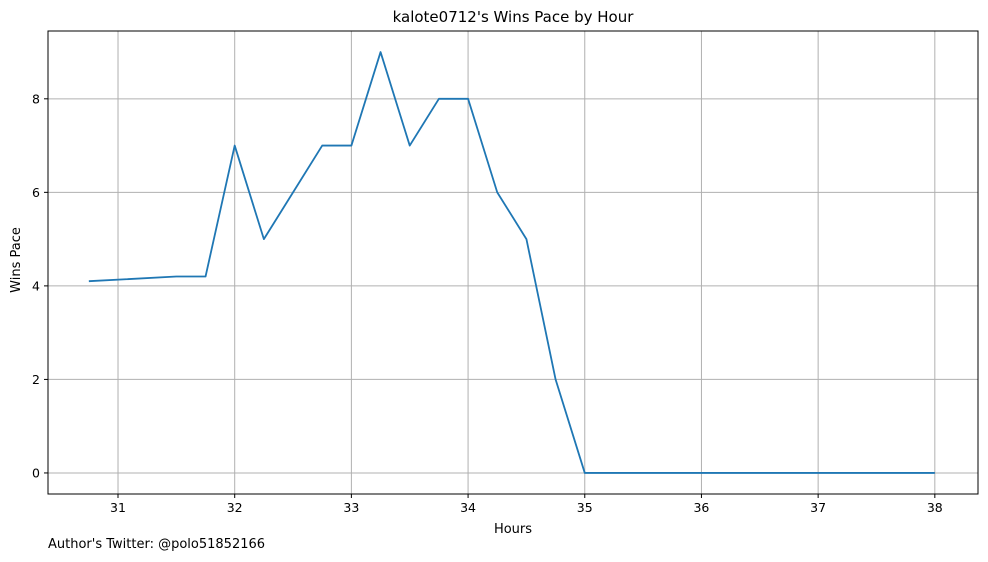 The width and height of the screenshot is (988, 562). I want to click on y-axis-label: Wins Pace, so click(16, 260).